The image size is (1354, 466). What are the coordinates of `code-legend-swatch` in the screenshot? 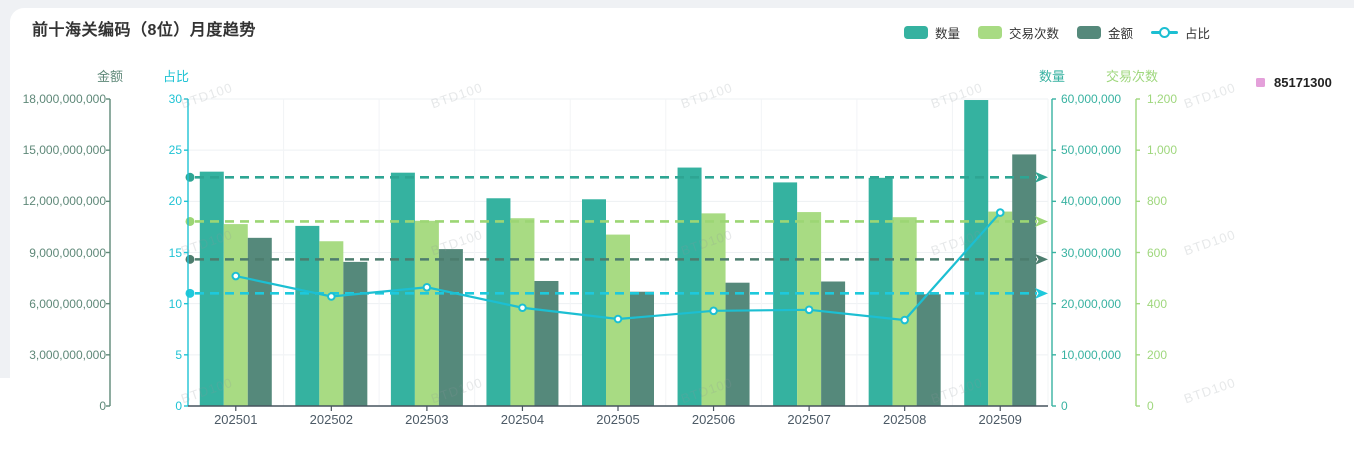 It's located at (1260, 82).